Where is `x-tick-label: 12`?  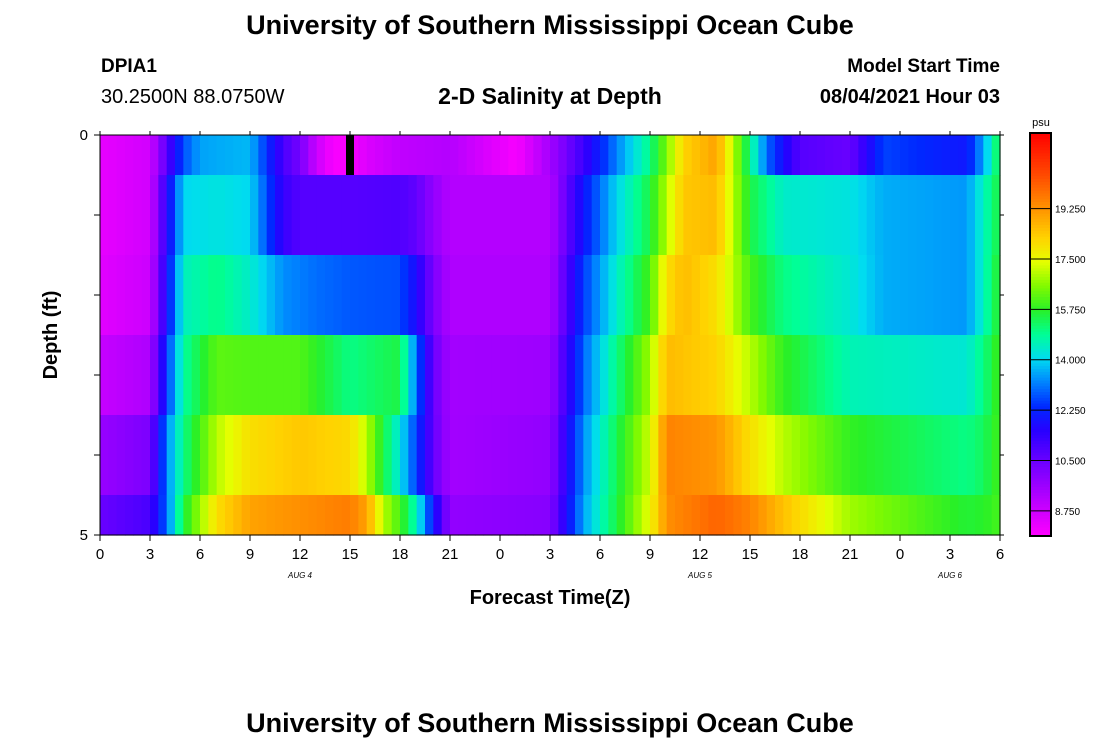
x-tick-label: 12 is located at coordinates (700, 554).